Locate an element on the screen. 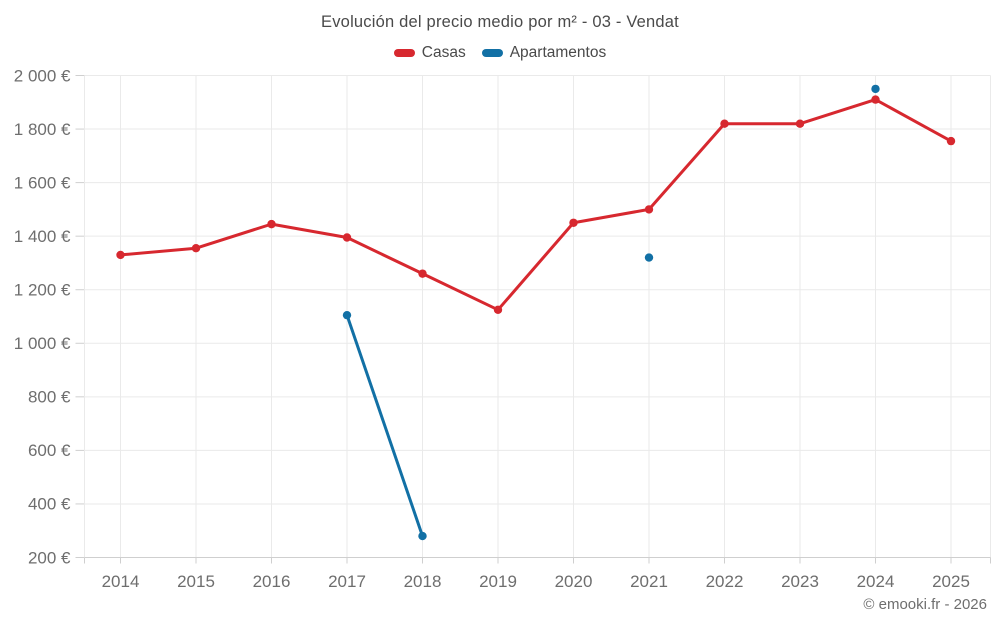 The height and width of the screenshot is (625, 1000). casas-point-2016 is located at coordinates (271, 224).